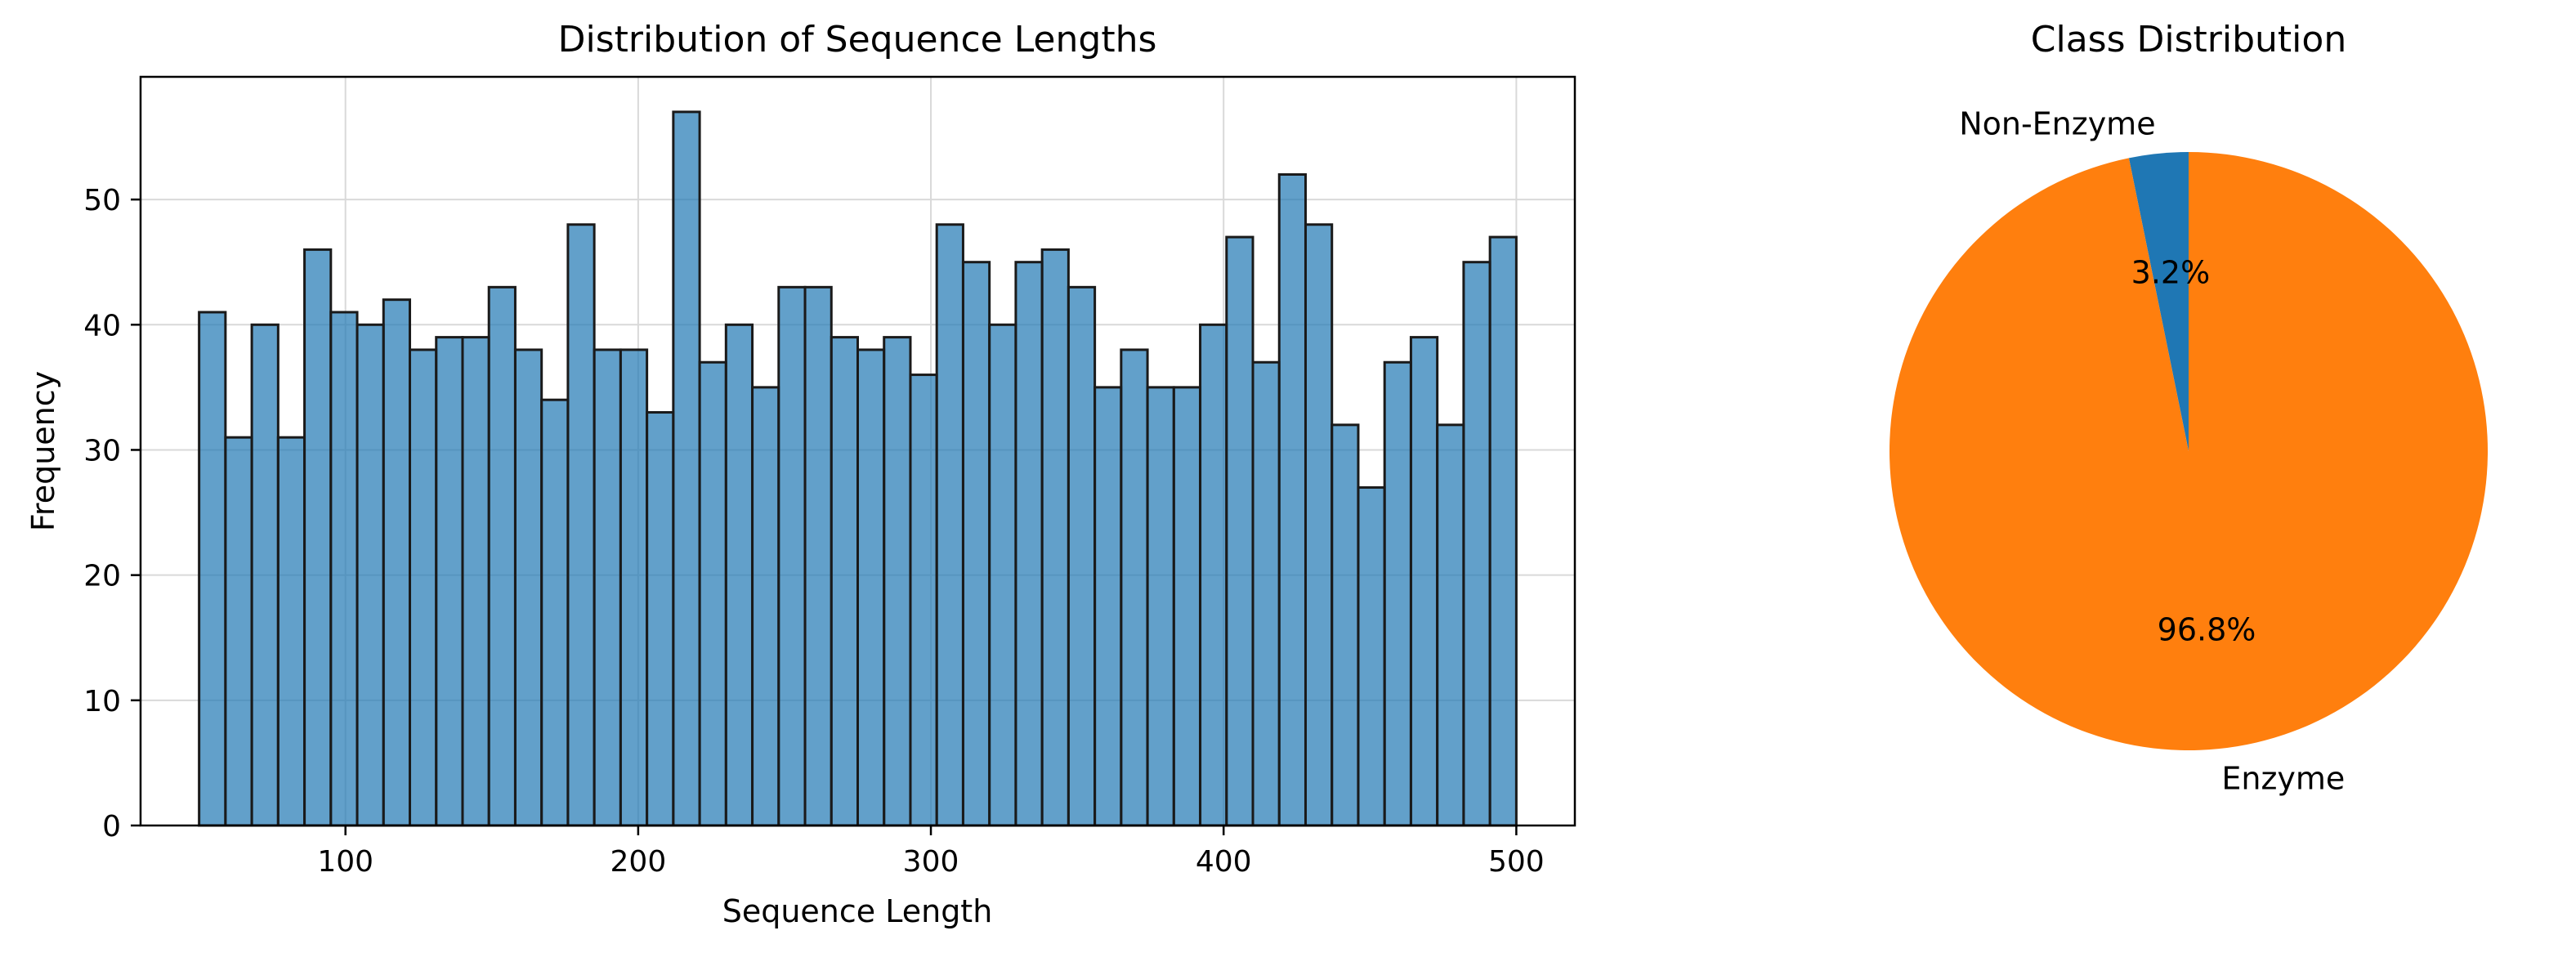  Describe the element at coordinates (102, 200) in the screenshot. I see `y-tick-label: 50` at that location.